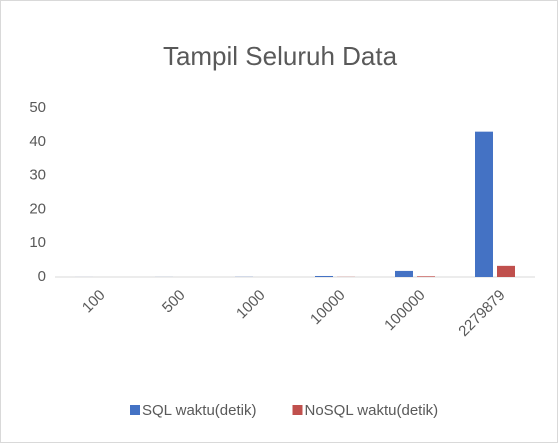 This screenshot has width=559, height=444. What do you see at coordinates (37, 141) in the screenshot?
I see `y-tick-label: 40` at bounding box center [37, 141].